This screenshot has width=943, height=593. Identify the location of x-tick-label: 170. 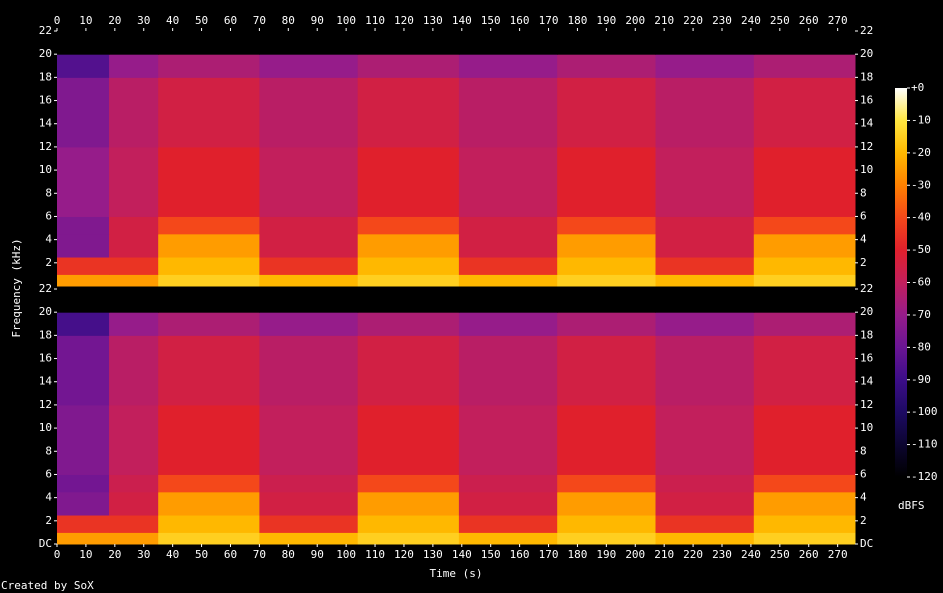
(549, 20).